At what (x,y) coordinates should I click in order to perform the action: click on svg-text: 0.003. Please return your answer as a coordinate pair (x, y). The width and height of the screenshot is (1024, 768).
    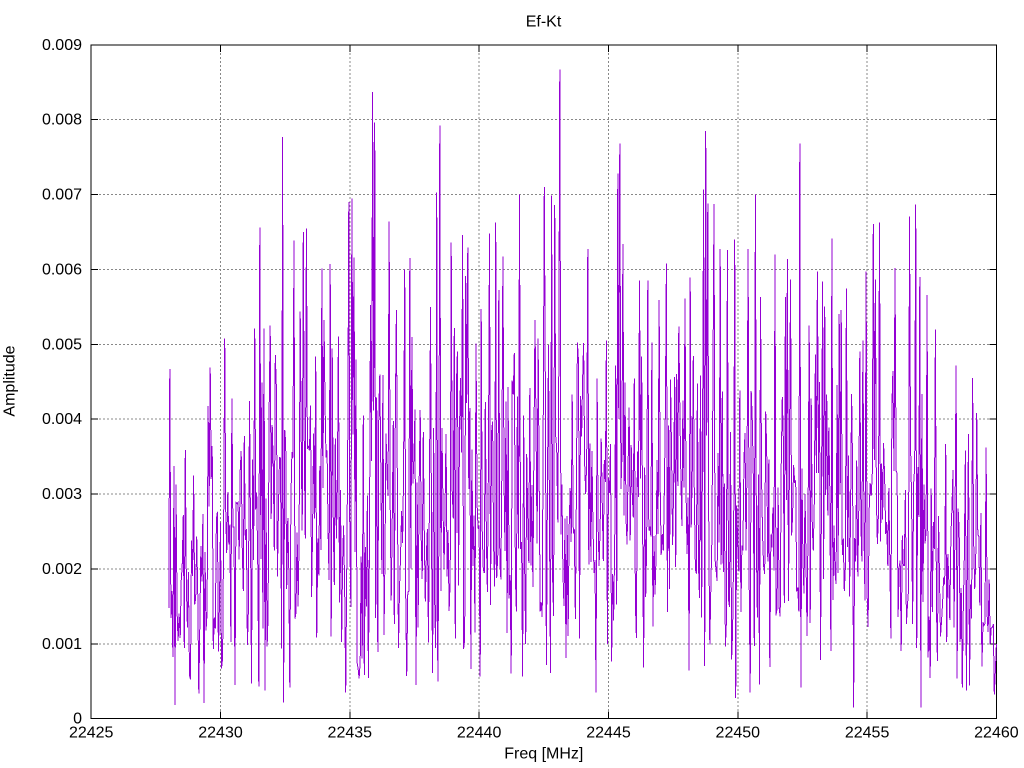
    Looking at the image, I should click on (62, 494).